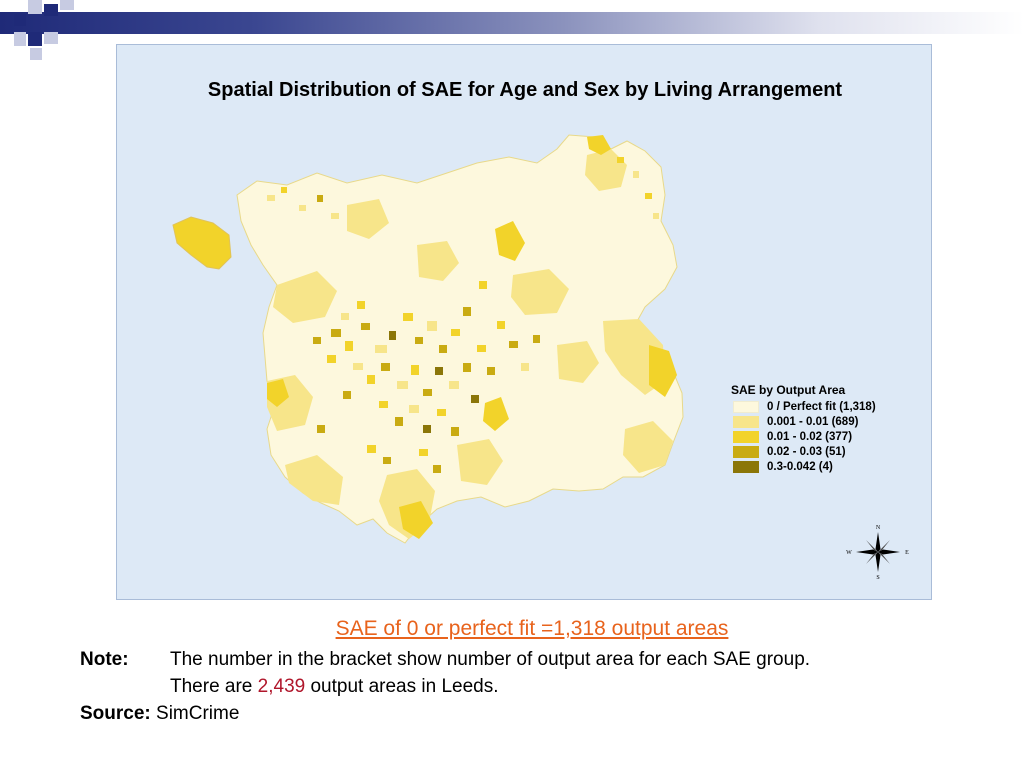  Describe the element at coordinates (849, 553) in the screenshot. I see `compass-west: W` at that location.